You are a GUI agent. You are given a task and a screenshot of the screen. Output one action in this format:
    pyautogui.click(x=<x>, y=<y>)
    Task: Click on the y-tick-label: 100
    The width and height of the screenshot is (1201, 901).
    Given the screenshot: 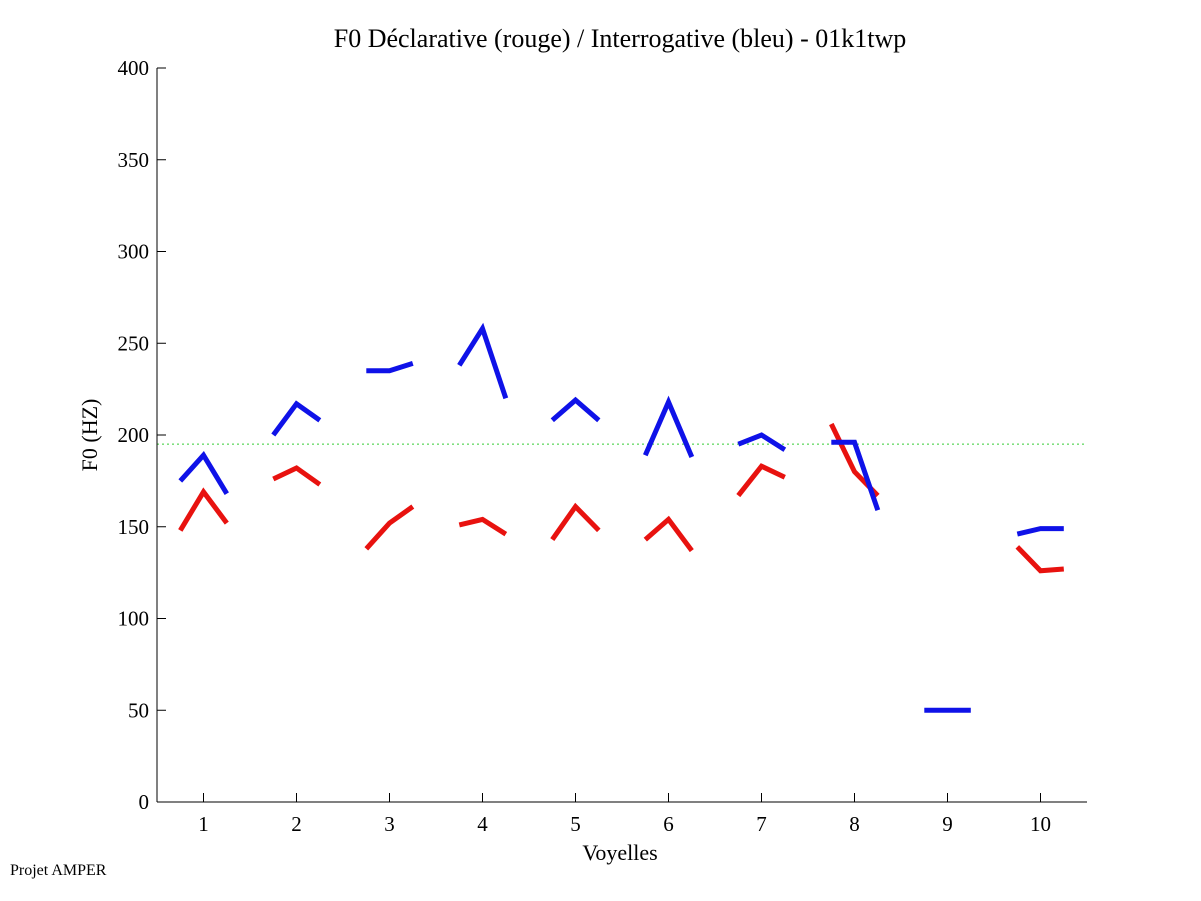 What is the action you would take?
    pyautogui.click(x=134, y=619)
    